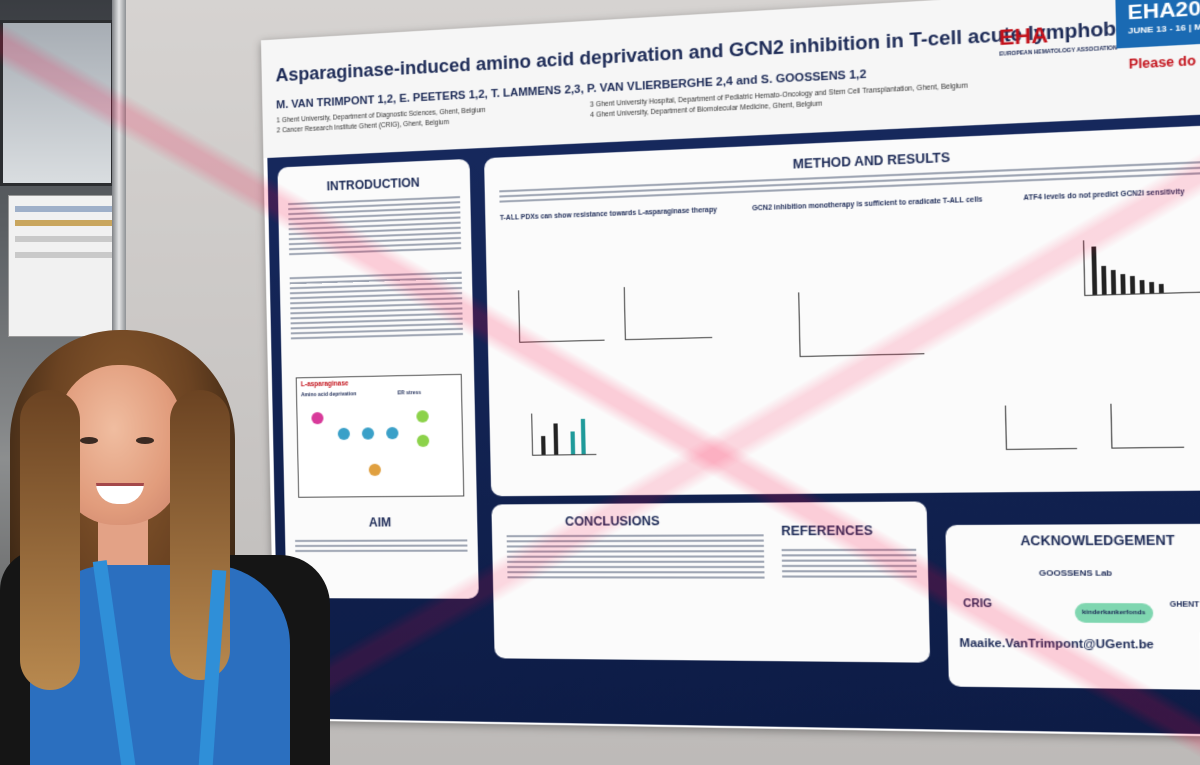 This screenshot has width=1200, height=765. Describe the element at coordinates (65, 266) in the screenshot. I see `neighbor-poster` at that location.